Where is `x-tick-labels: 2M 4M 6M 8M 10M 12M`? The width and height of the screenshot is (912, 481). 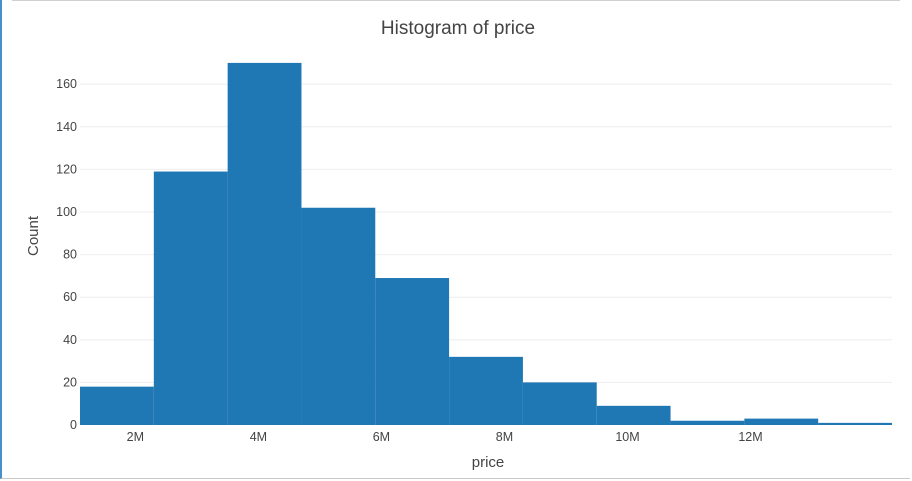 x-tick-labels: 2M 4M 6M 8M 10M 12M is located at coordinates (445, 437).